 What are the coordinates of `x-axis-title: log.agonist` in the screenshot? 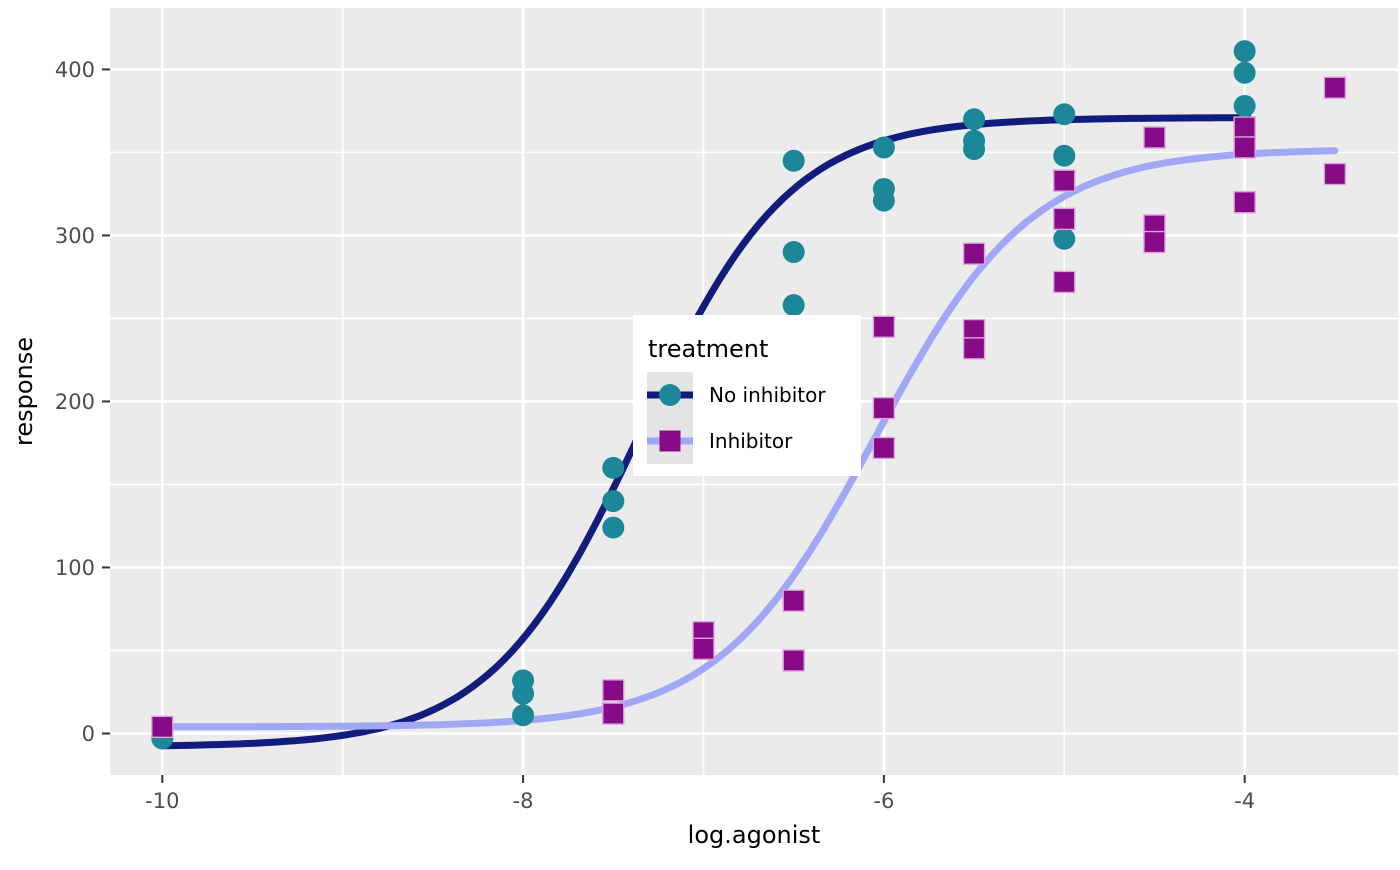 It's located at (754, 835).